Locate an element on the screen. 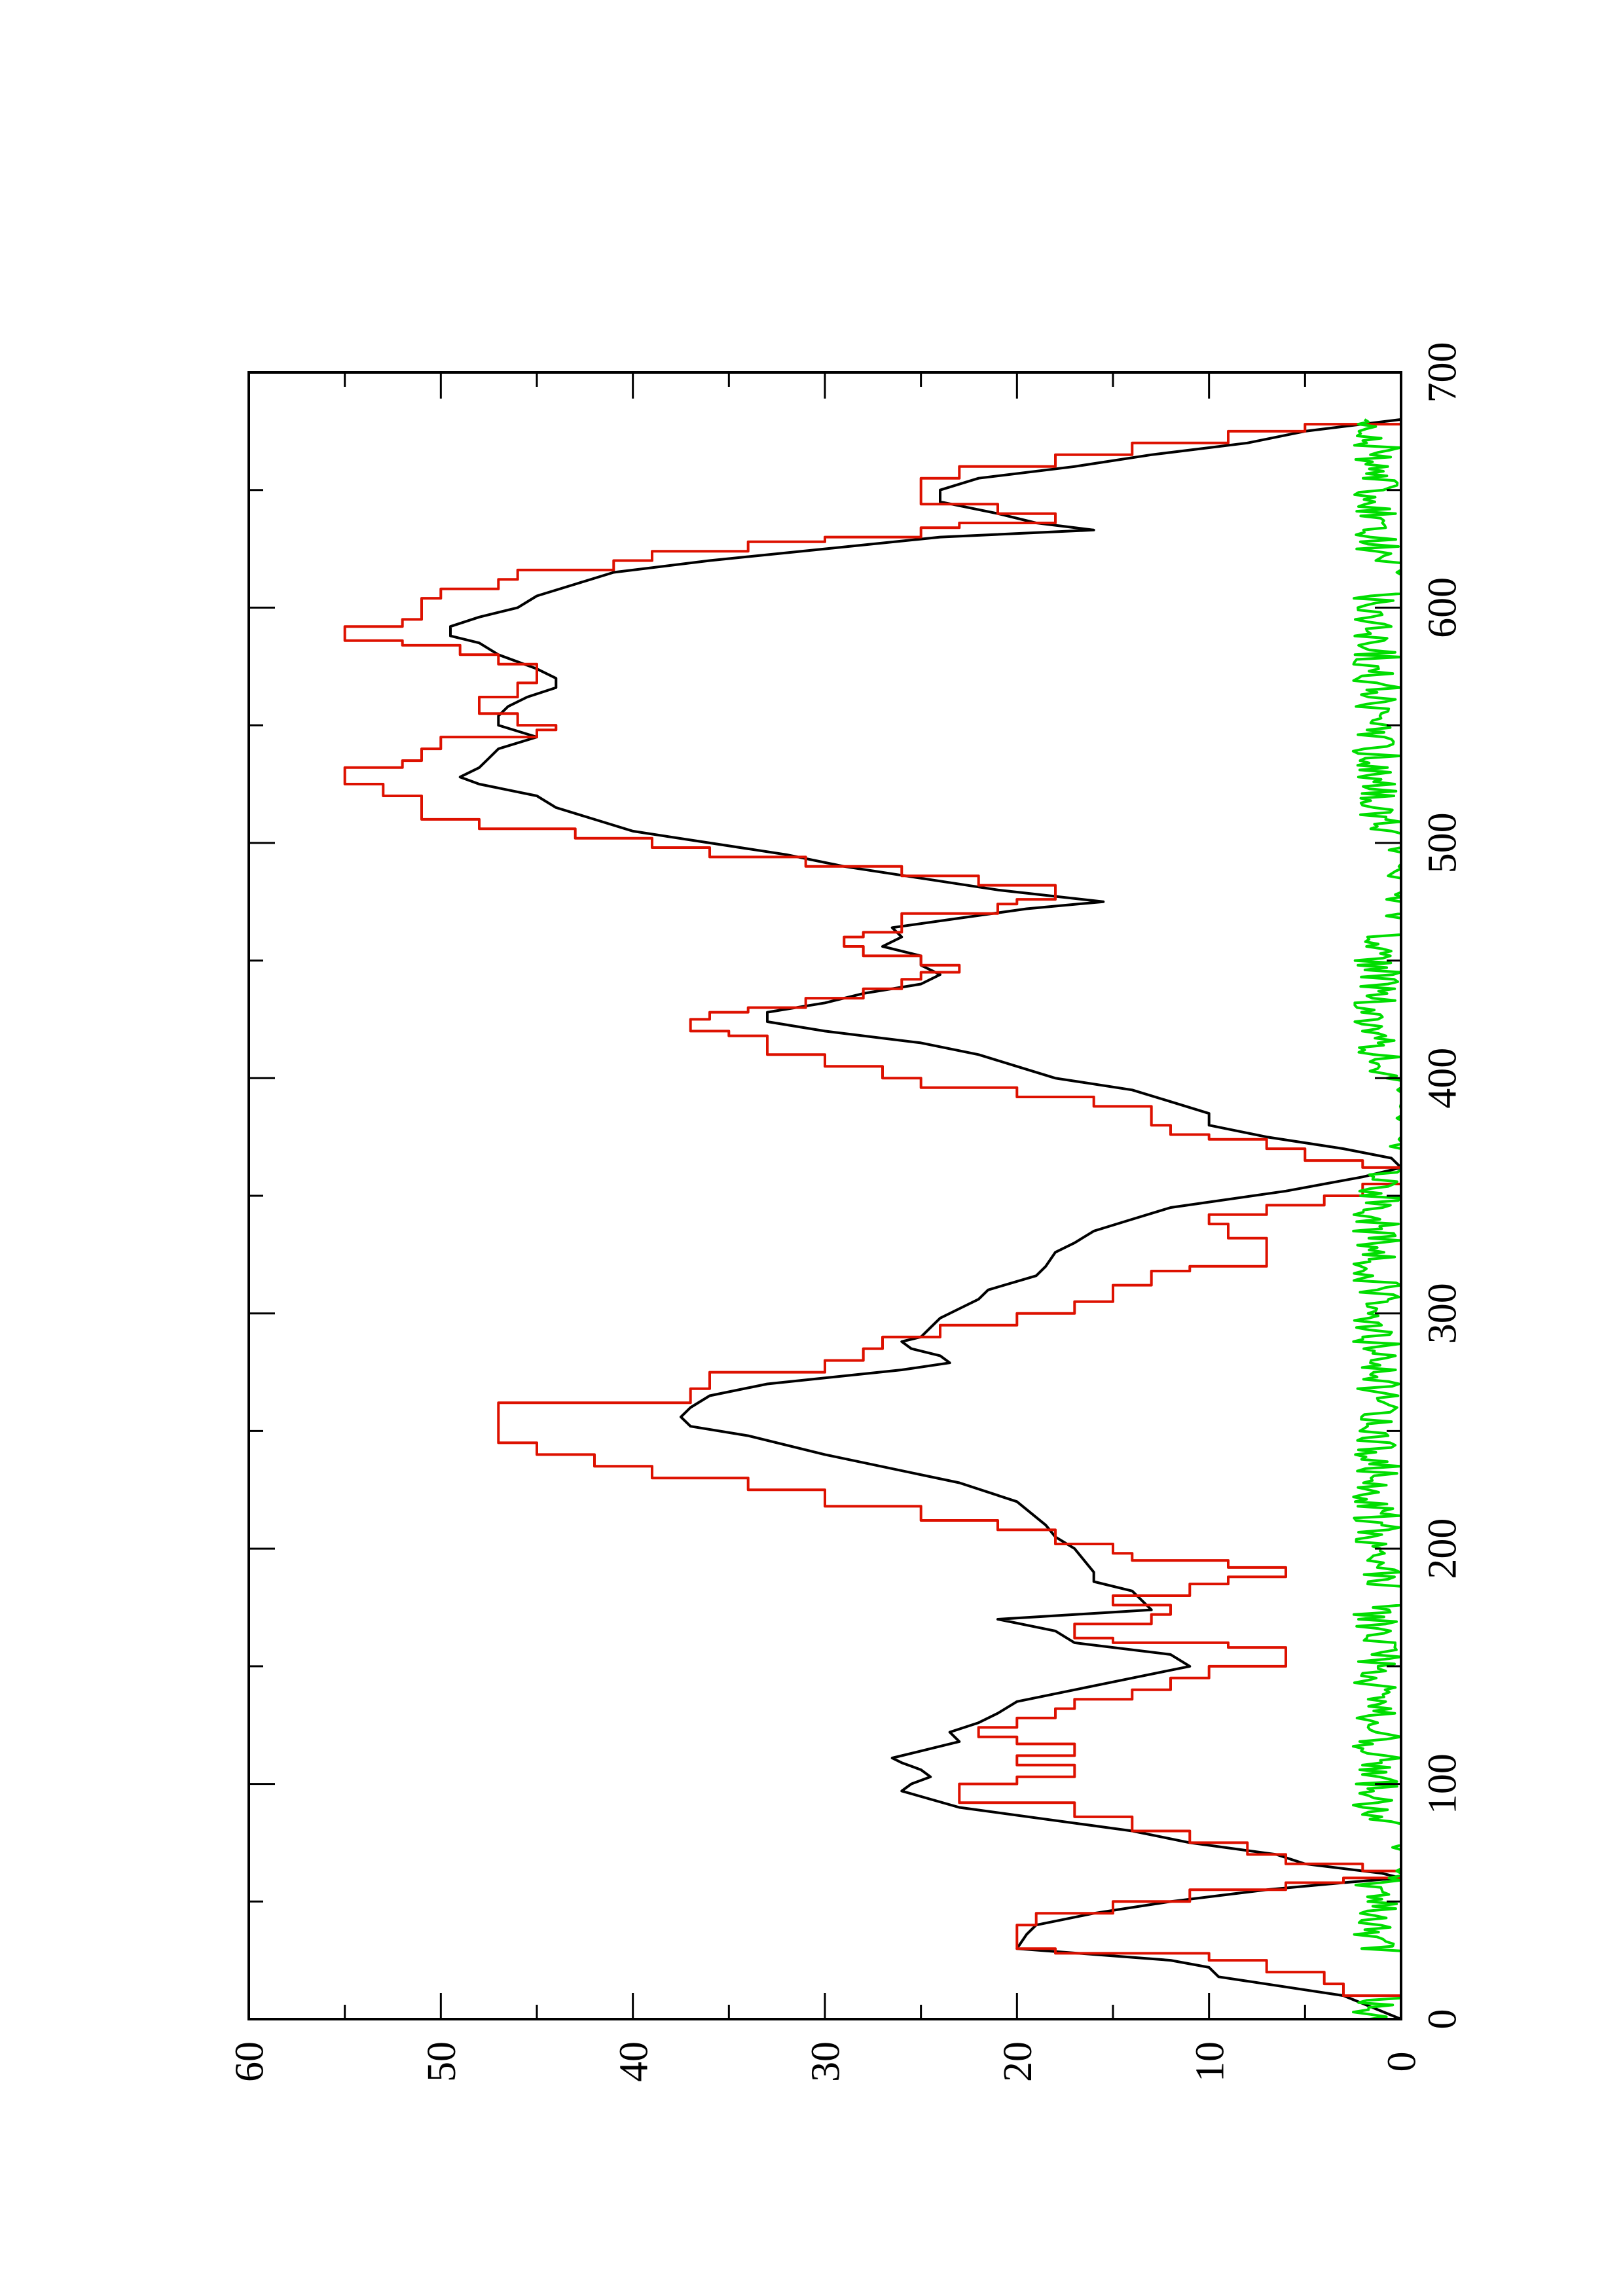 The width and height of the screenshot is (1623, 2296). y-tick-label: 20 is located at coordinates (1018, 2061).